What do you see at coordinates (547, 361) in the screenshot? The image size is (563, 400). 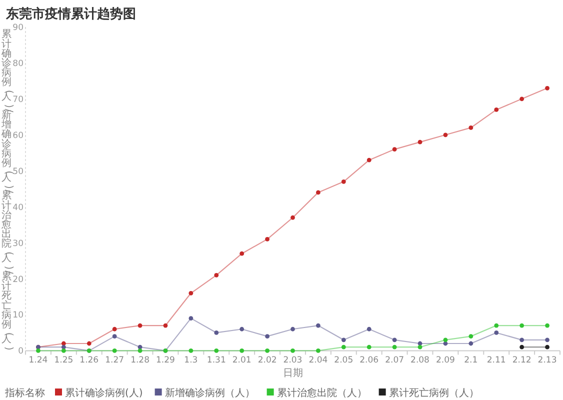 I see `x-tick-label: 2.13` at bounding box center [547, 361].